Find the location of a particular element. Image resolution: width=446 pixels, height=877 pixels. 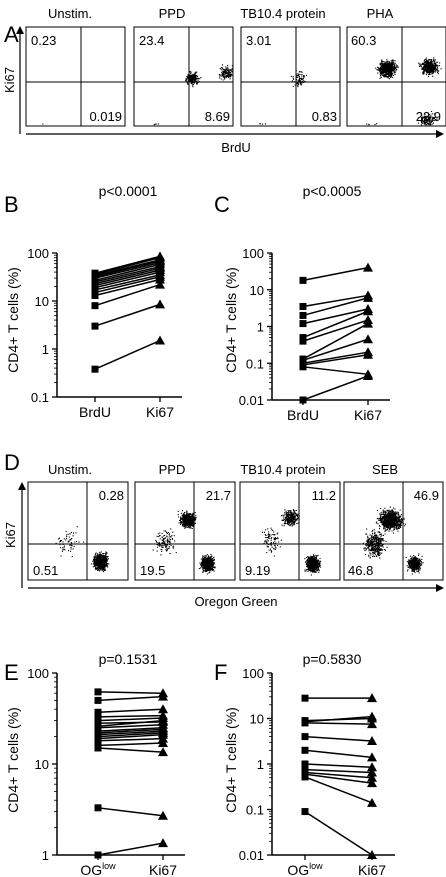

panel-a-plot-2-tl-value: 23.4 is located at coordinates (151, 40).